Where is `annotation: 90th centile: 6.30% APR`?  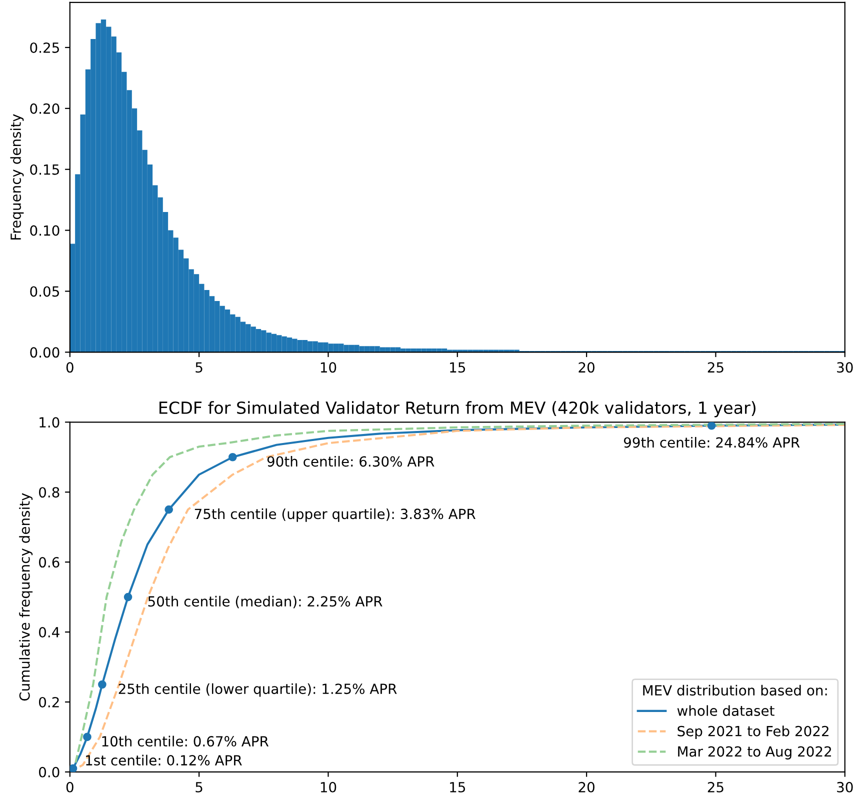
annotation: 90th centile: 6.30% APR is located at coordinates (350, 461).